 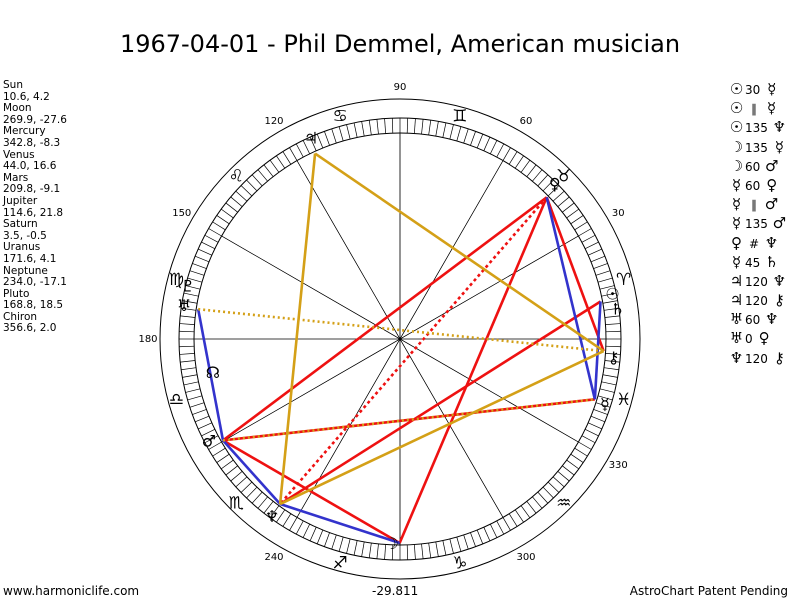 What do you see at coordinates (563, 504) in the screenshot?
I see `zodiac-sign-icon: ♒` at bounding box center [563, 504].